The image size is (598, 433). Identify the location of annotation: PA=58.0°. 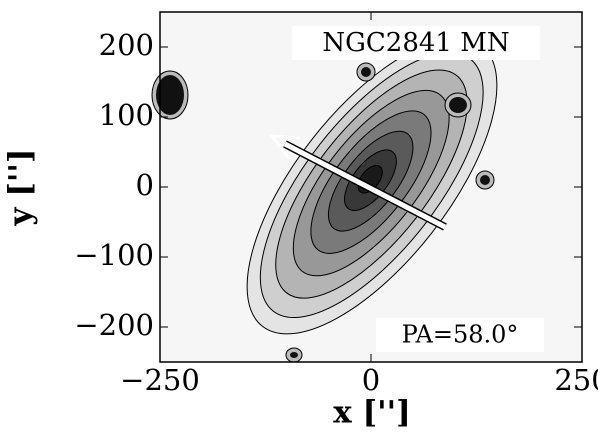
(460, 335).